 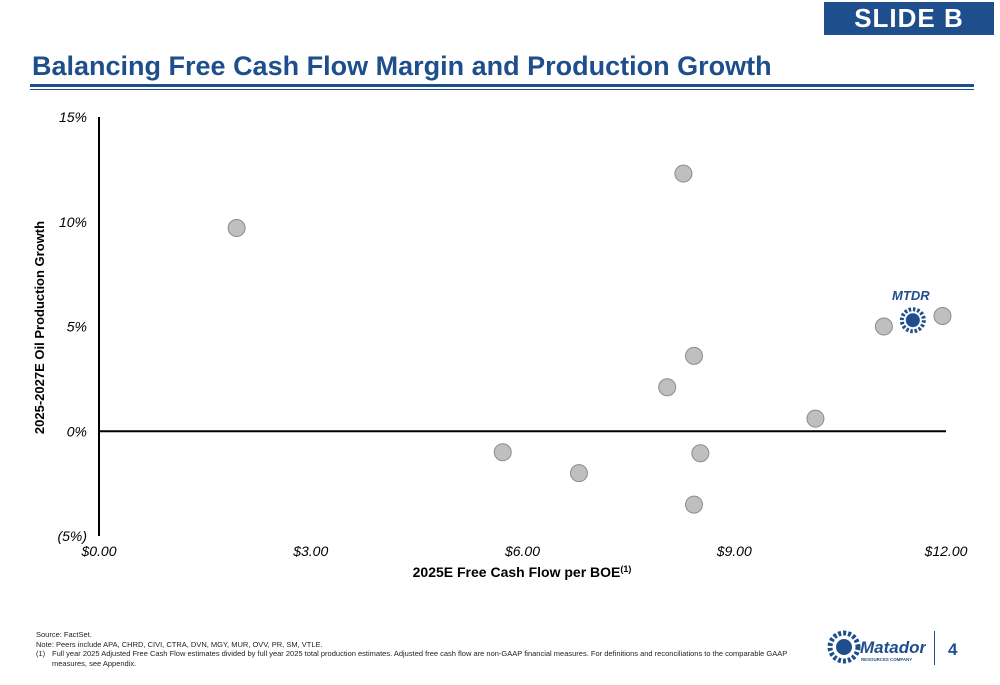 What do you see at coordinates (946, 551) in the screenshot?
I see `x-tick-label: $12.00` at bounding box center [946, 551].